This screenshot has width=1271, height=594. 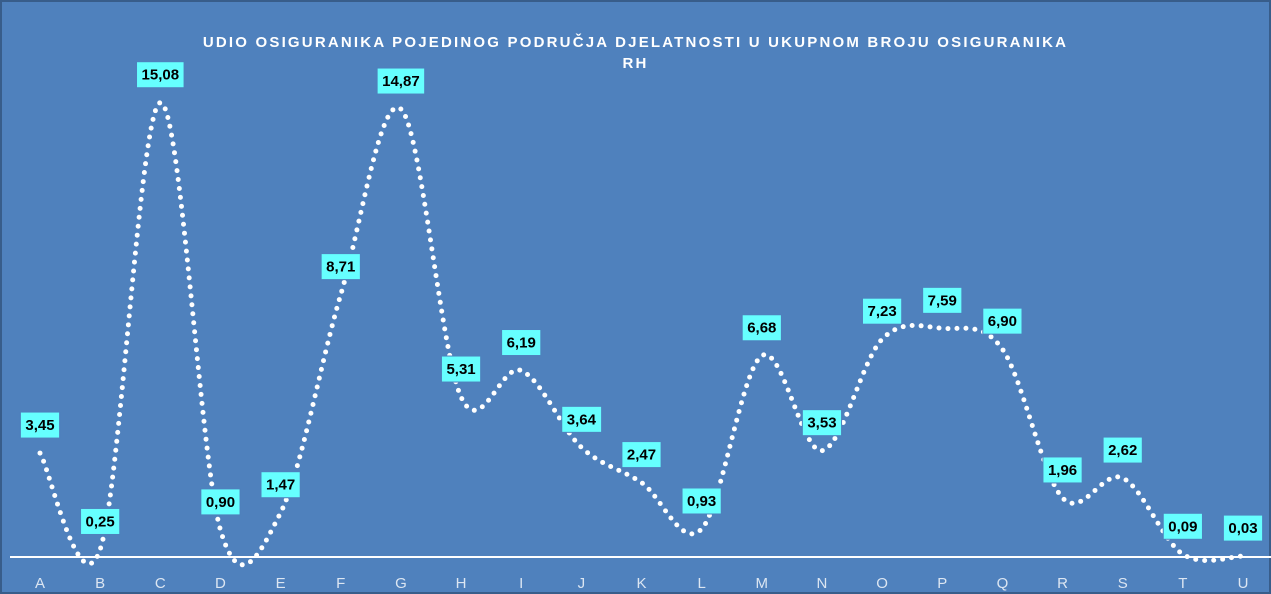 What do you see at coordinates (401, 583) in the screenshot?
I see `x-tick-label: G` at bounding box center [401, 583].